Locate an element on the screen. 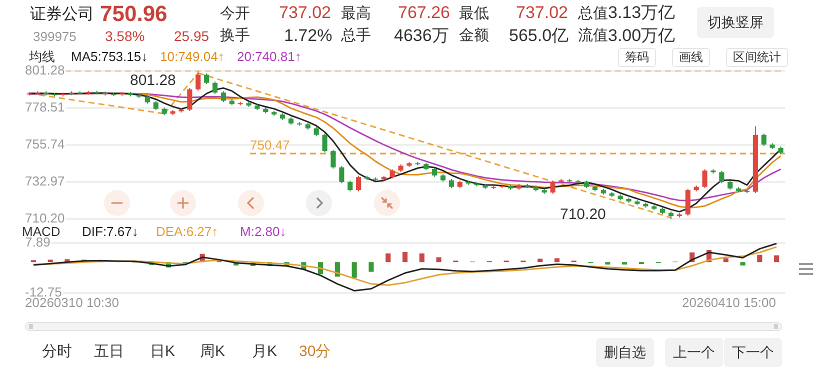 The width and height of the screenshot is (828, 373). y-tick-label: 710.20 is located at coordinates (45, 218).